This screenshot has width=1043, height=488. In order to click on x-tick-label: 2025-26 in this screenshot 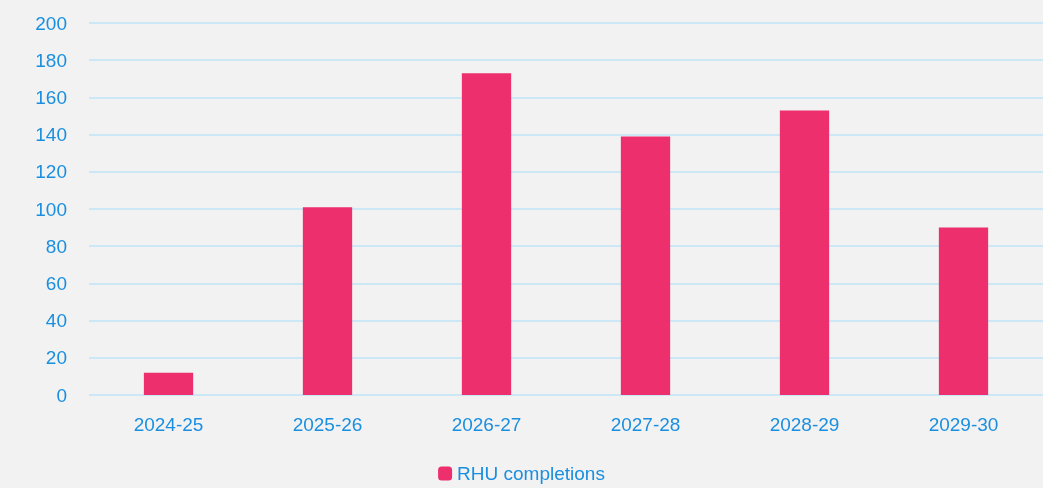, I will do `click(327, 424)`.